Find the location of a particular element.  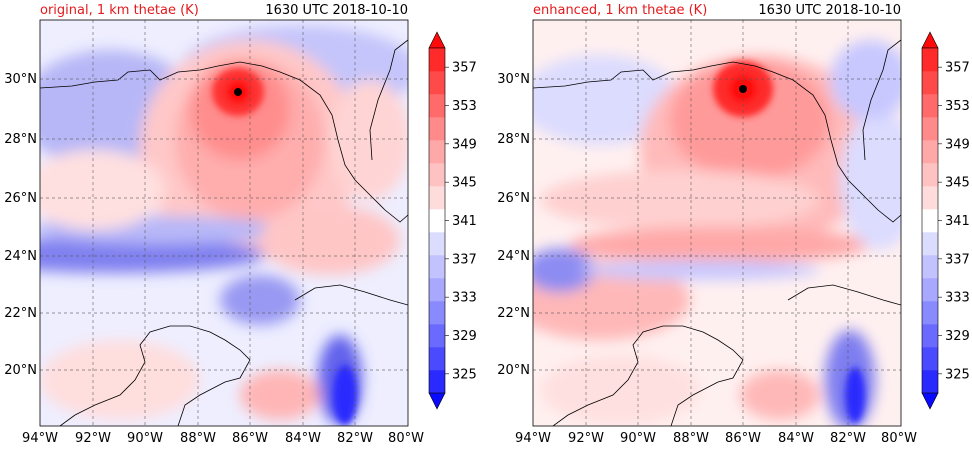

x-axis-enhanced: 94°W 92°W 90°W 88°W 86°W 84°W 82°W 80°W is located at coordinates (716, 438).